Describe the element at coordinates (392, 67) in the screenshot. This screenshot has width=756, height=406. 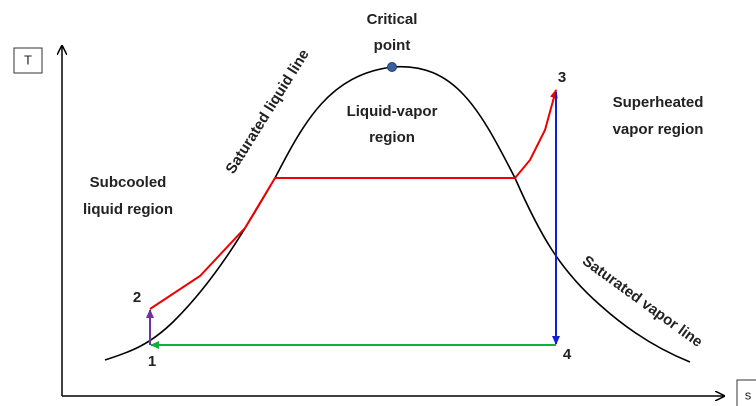
I see `critical-point-marker` at that location.